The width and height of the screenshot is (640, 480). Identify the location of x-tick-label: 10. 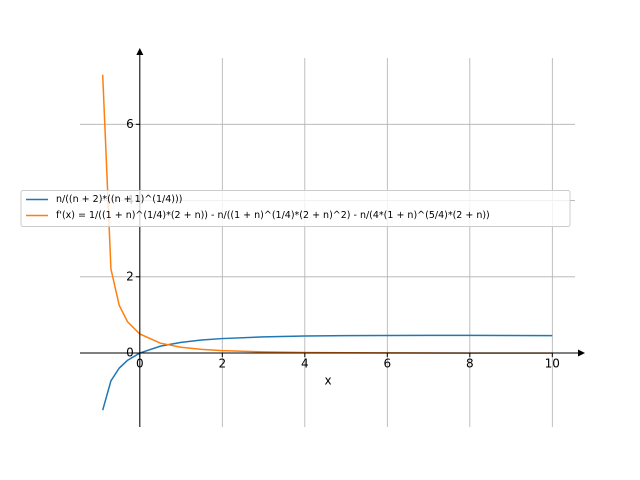
(552, 364).